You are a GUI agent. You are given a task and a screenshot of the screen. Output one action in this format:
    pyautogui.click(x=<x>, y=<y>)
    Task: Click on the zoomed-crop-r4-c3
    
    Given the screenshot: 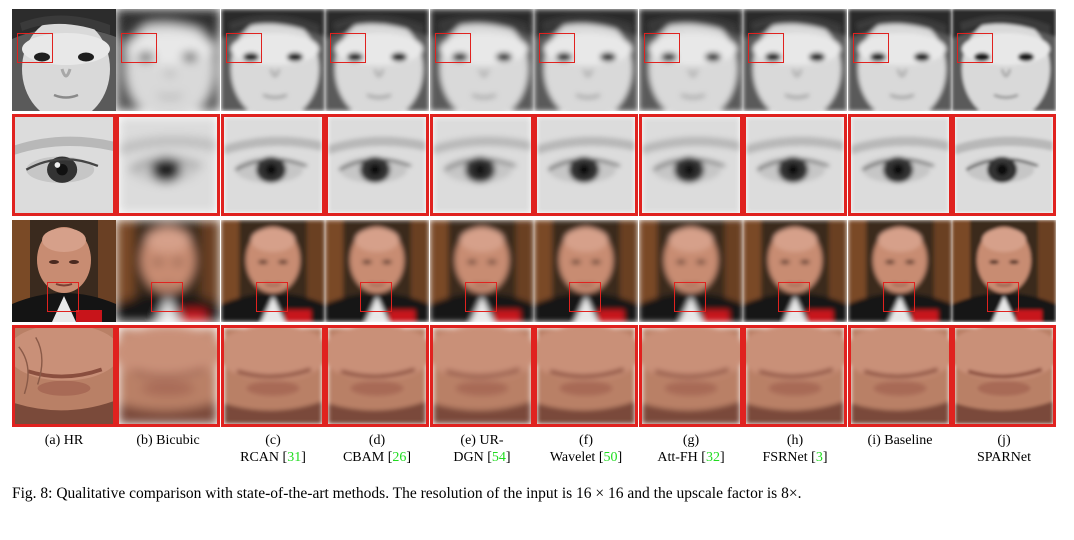 What is the action you would take?
    pyautogui.click(x=273, y=376)
    